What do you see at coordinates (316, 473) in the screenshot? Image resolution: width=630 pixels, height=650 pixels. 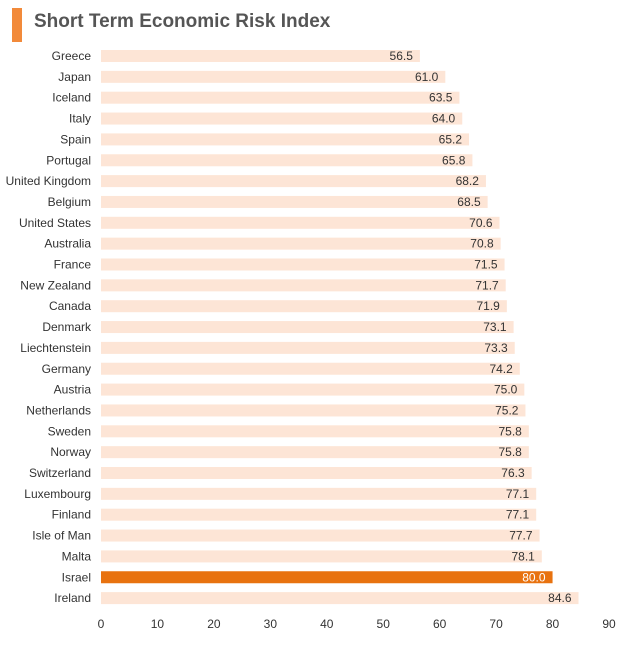 I see `bar-switzerland` at bounding box center [316, 473].